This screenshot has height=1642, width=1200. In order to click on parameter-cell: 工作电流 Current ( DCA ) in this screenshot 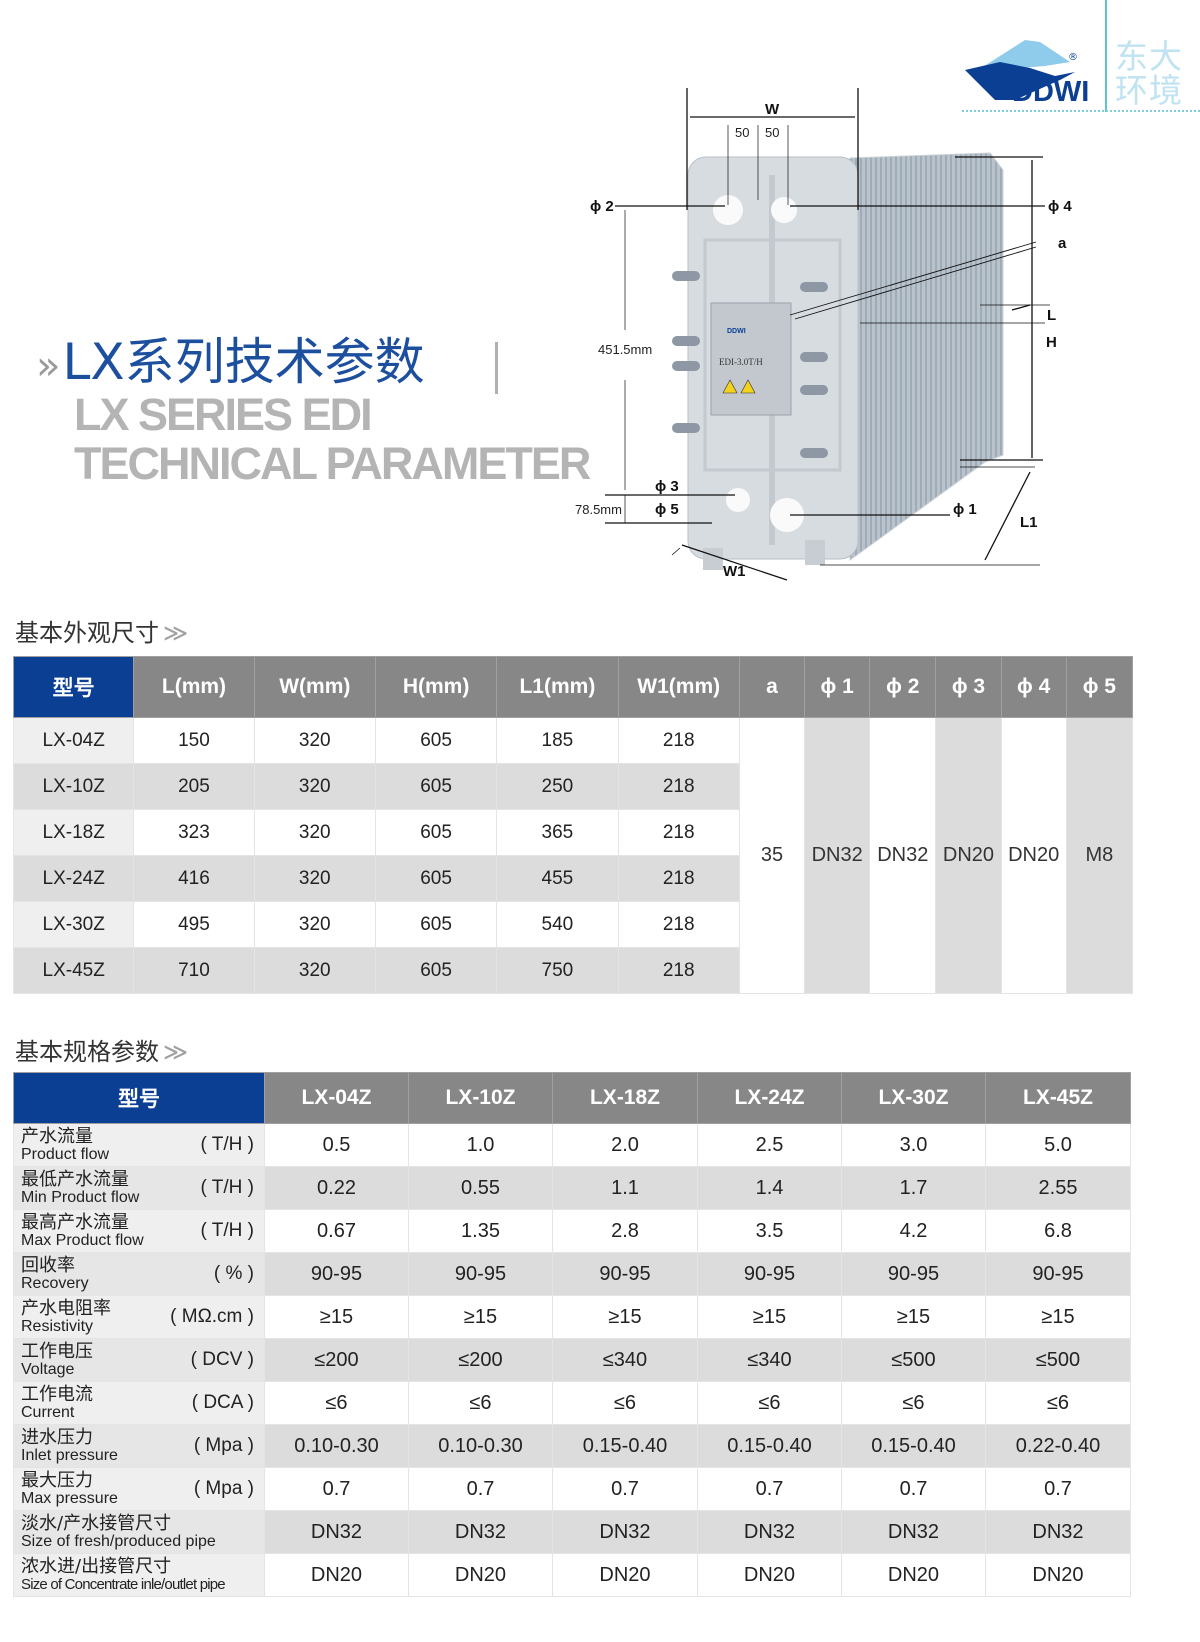, I will do `click(139, 1403)`.